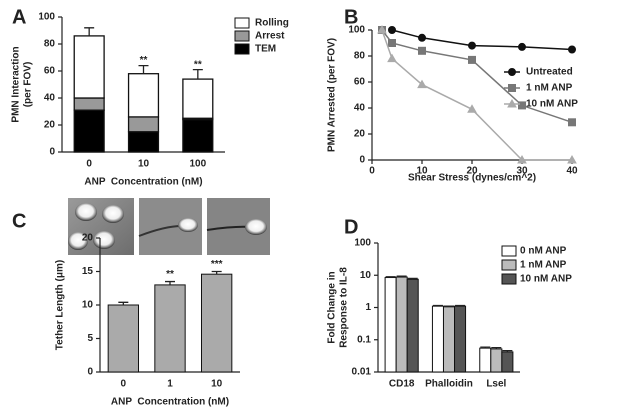  What do you see at coordinates (19, 17) in the screenshot?
I see `panel-letter: A` at bounding box center [19, 17].